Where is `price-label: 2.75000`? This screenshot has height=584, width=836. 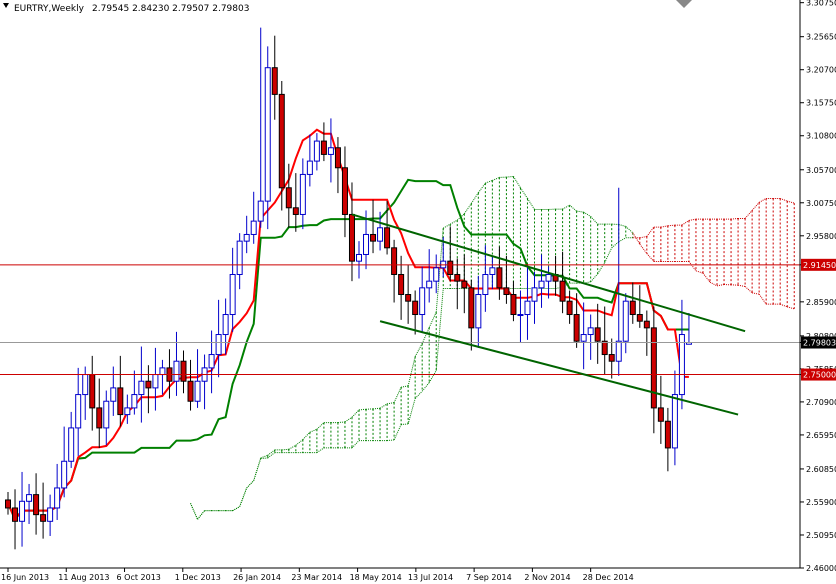 price-label: 2.75000 is located at coordinates (819, 375).